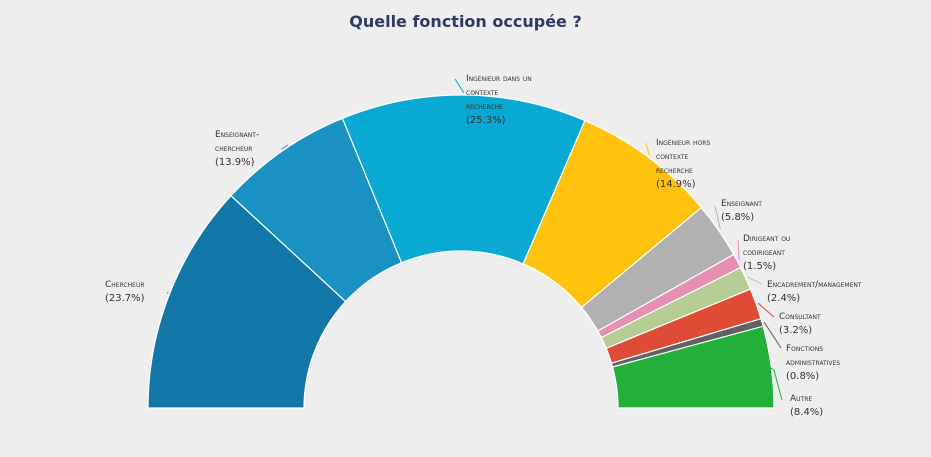 This screenshot has width=931, height=457. What do you see at coordinates (738, 217) in the screenshot?
I see `slice-value-label-4: (5.8%)` at bounding box center [738, 217].